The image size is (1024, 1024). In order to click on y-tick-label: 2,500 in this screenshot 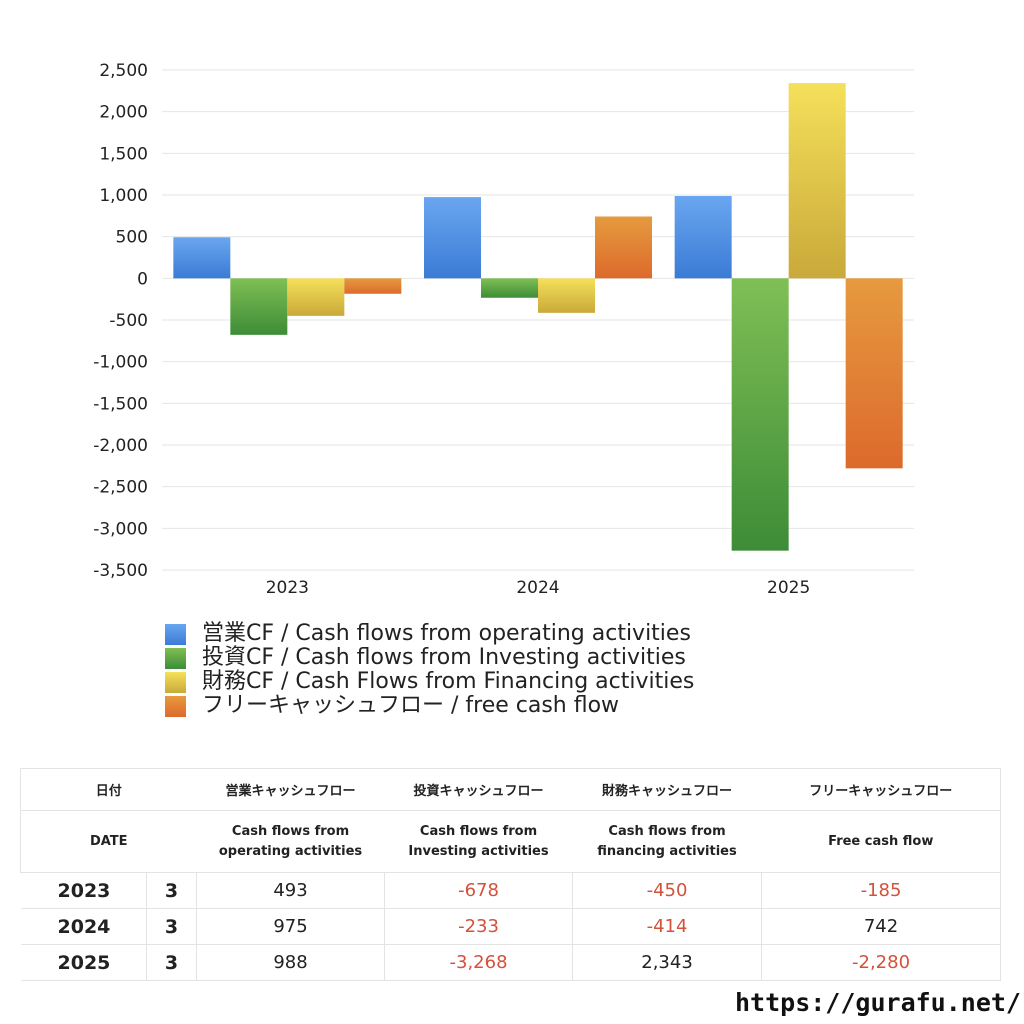, I will do `click(123, 71)`.